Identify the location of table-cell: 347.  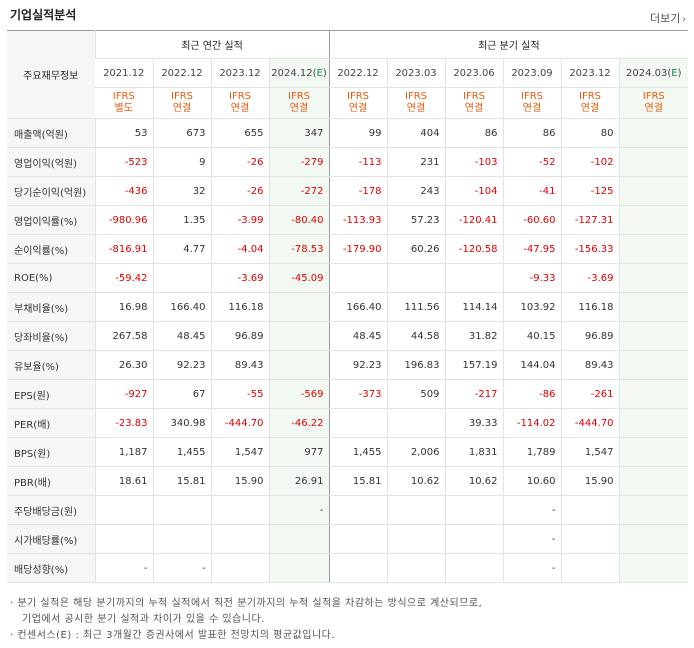
(298, 133).